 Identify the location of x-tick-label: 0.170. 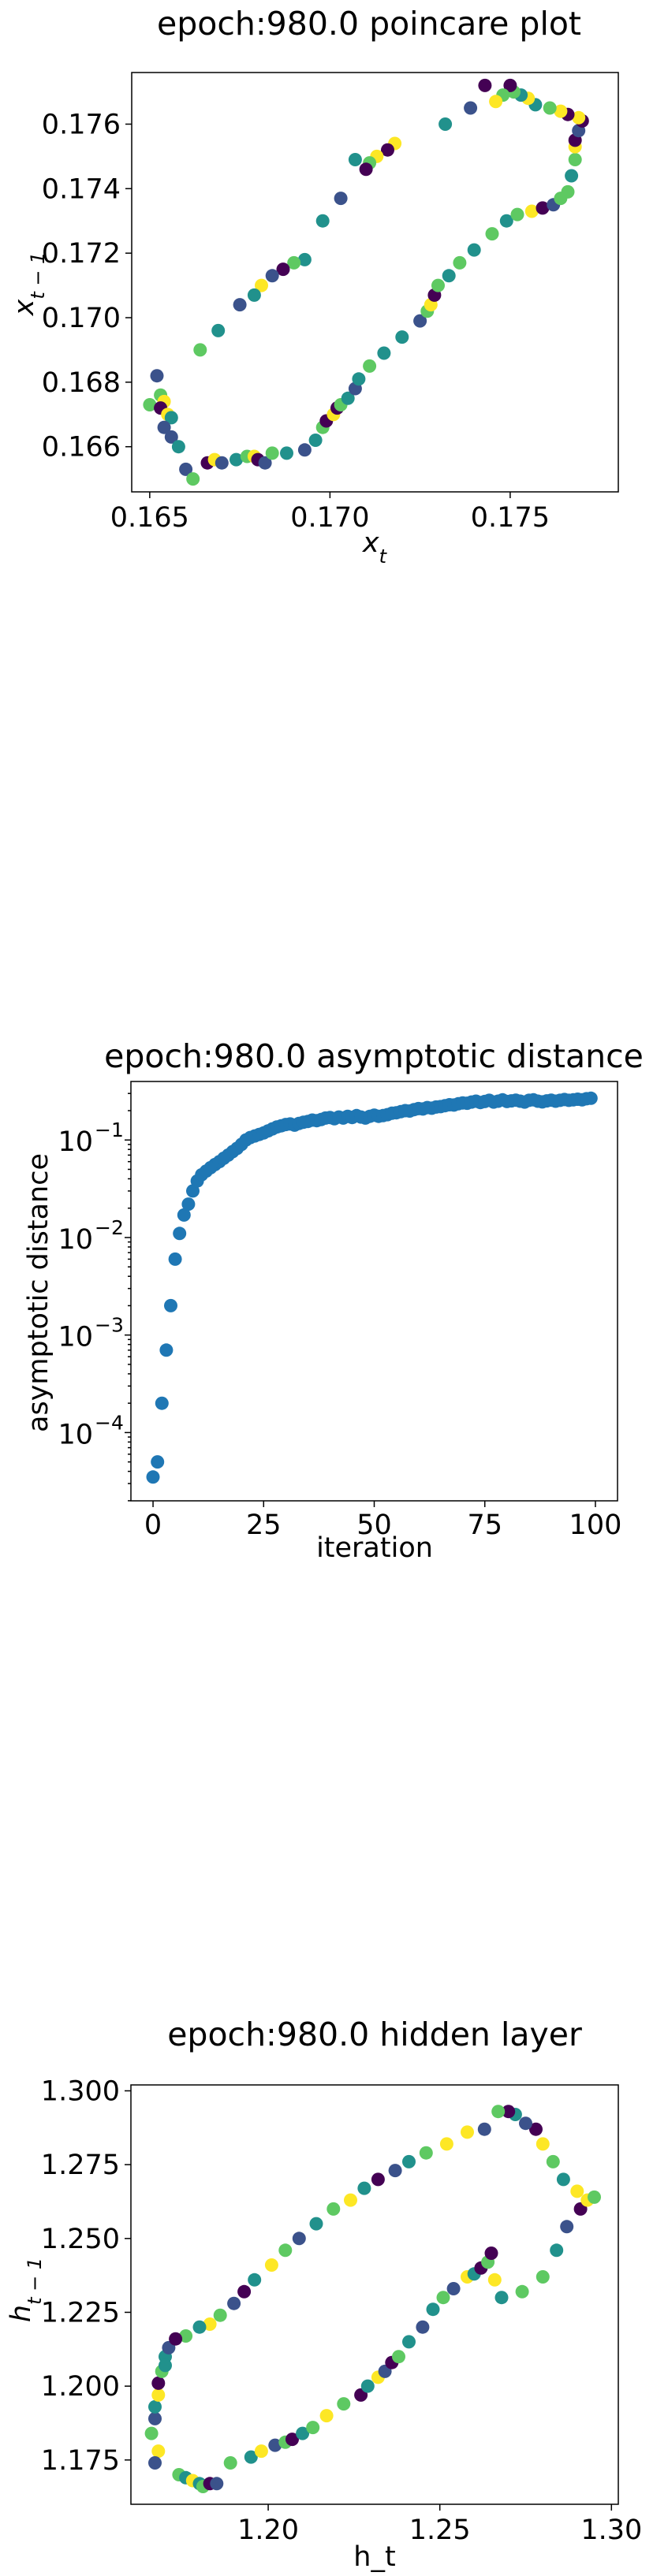
(329, 518).